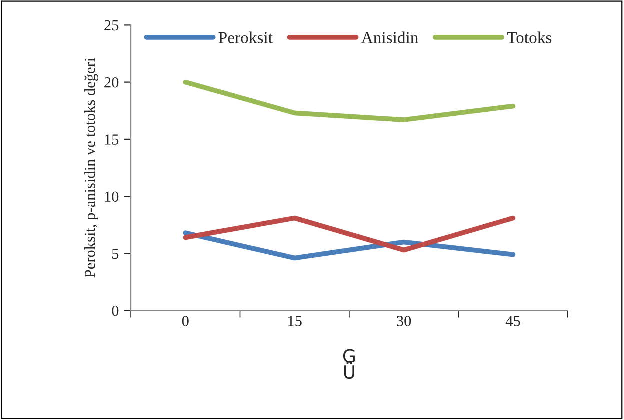 This screenshot has height=420, width=624. What do you see at coordinates (185, 321) in the screenshot?
I see `x-tick-label: 0` at bounding box center [185, 321].